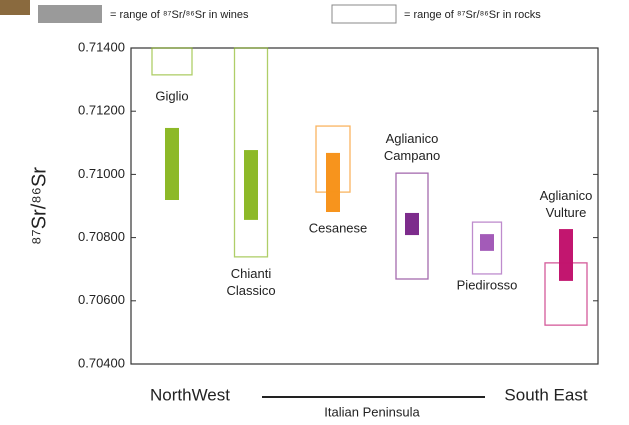 The width and height of the screenshot is (629, 425). Describe the element at coordinates (487, 284) in the screenshot. I see `category-label: Piedirosso` at that location.